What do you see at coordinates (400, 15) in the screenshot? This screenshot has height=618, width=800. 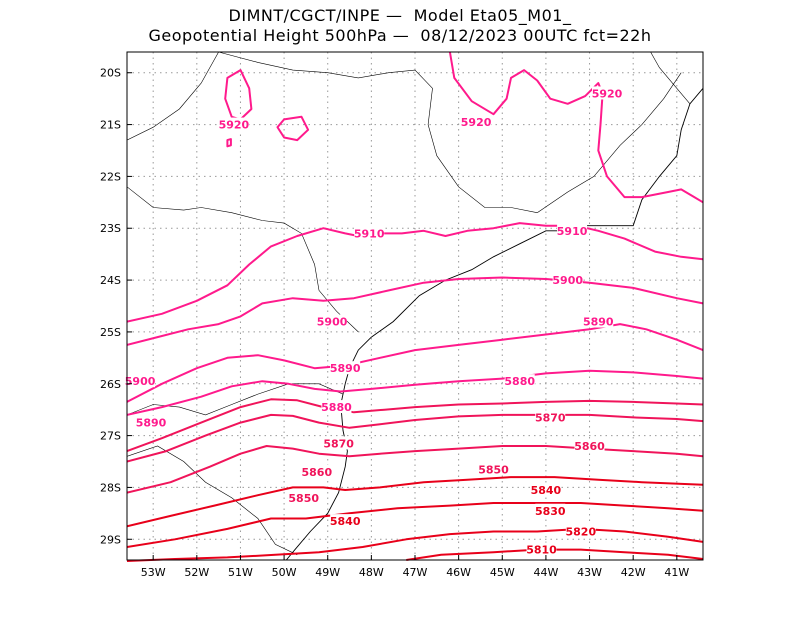 I see `map-title-line1: DIMNT/CGCT/INPE — Model Eta05_M01_` at bounding box center [400, 15].